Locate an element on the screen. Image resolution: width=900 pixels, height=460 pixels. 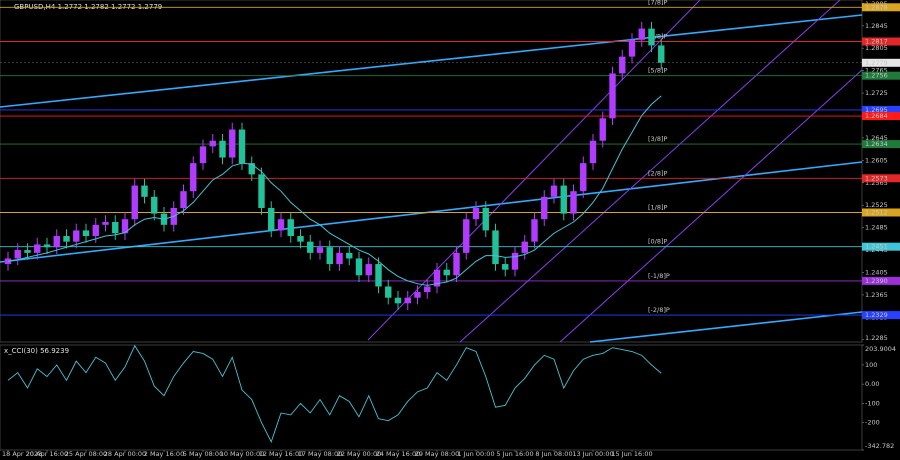
x-tick-label: 17 May 08:00 is located at coordinates (320, 454).